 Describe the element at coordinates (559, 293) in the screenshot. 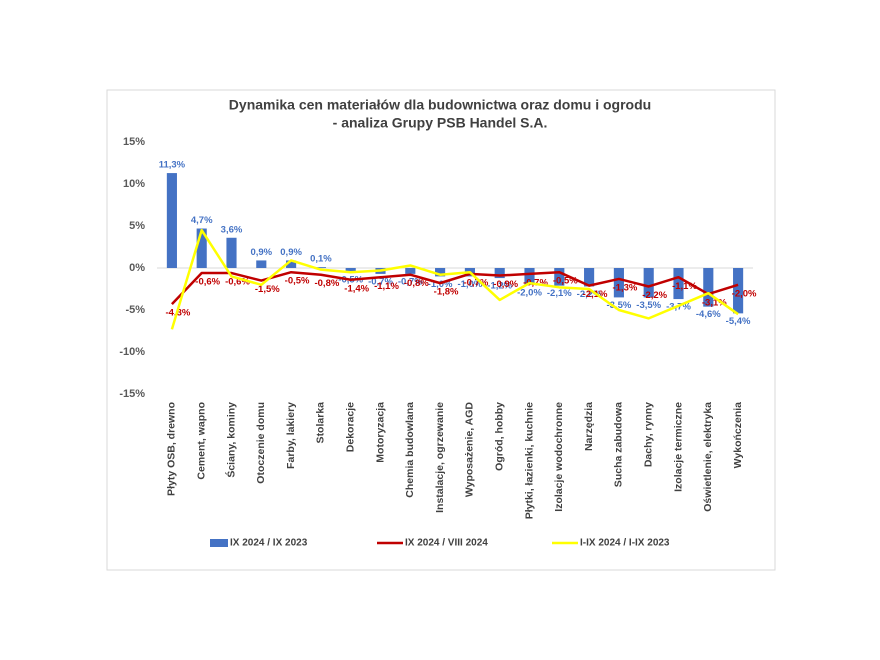

I see `value-label: -2,1%` at that location.